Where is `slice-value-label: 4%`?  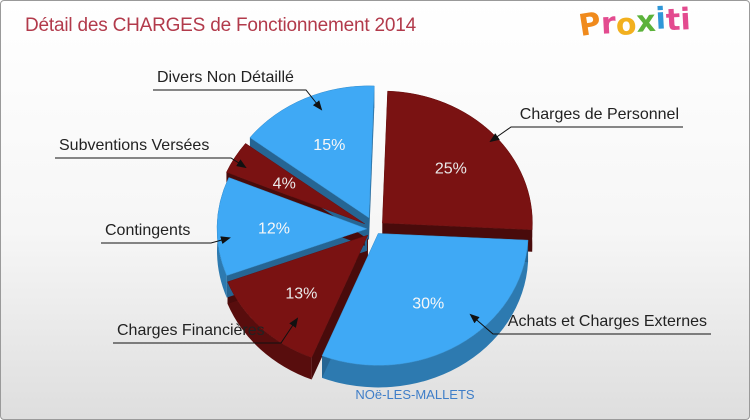 slice-value-label: 4% is located at coordinates (284, 184).